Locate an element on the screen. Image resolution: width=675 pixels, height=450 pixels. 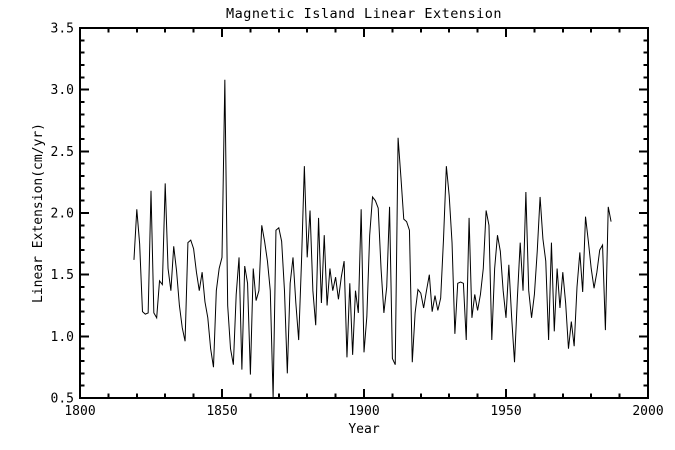
y-axis-label: Linear Extension(cm/yr) is located at coordinates (38, 213).